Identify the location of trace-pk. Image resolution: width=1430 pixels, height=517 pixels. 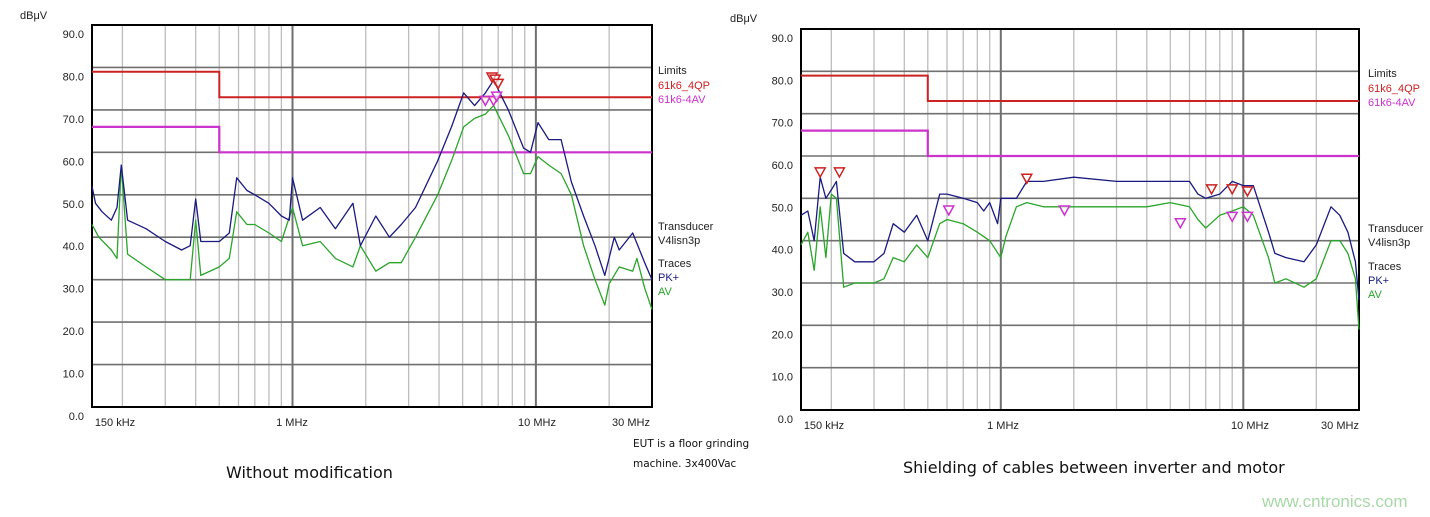
(1080, 238).